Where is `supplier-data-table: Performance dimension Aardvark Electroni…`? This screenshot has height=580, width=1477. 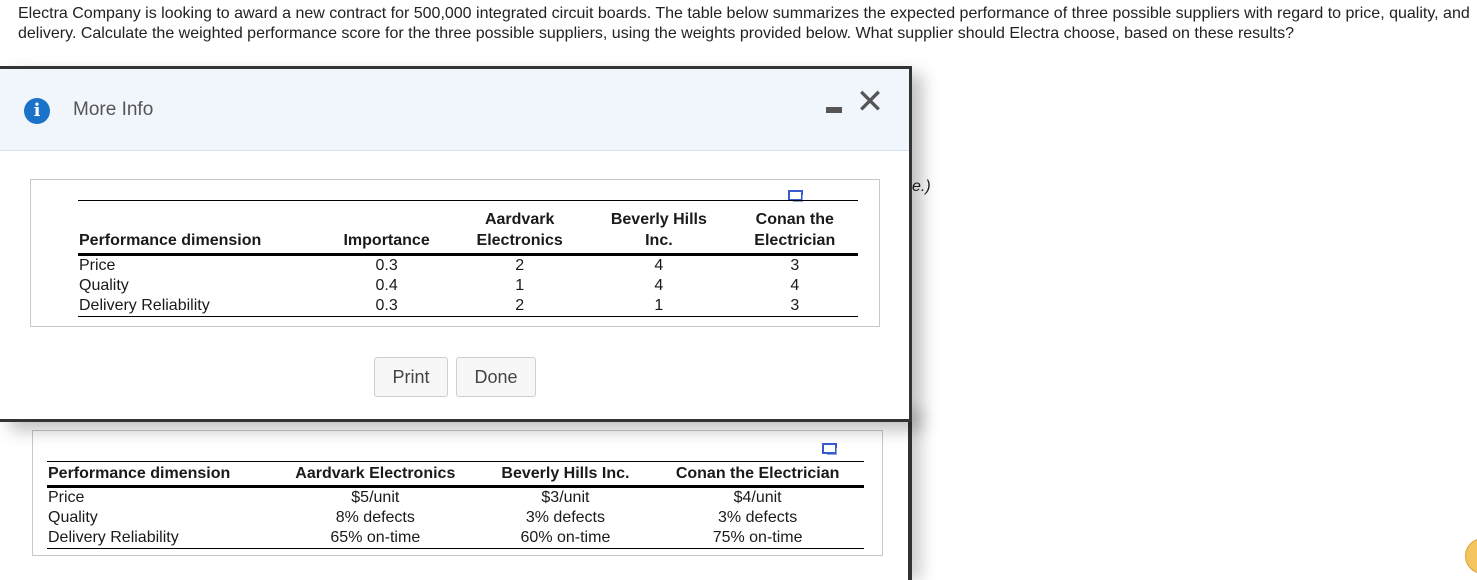 supplier-data-table: Performance dimension Aardvark Electroni… is located at coordinates (455, 505).